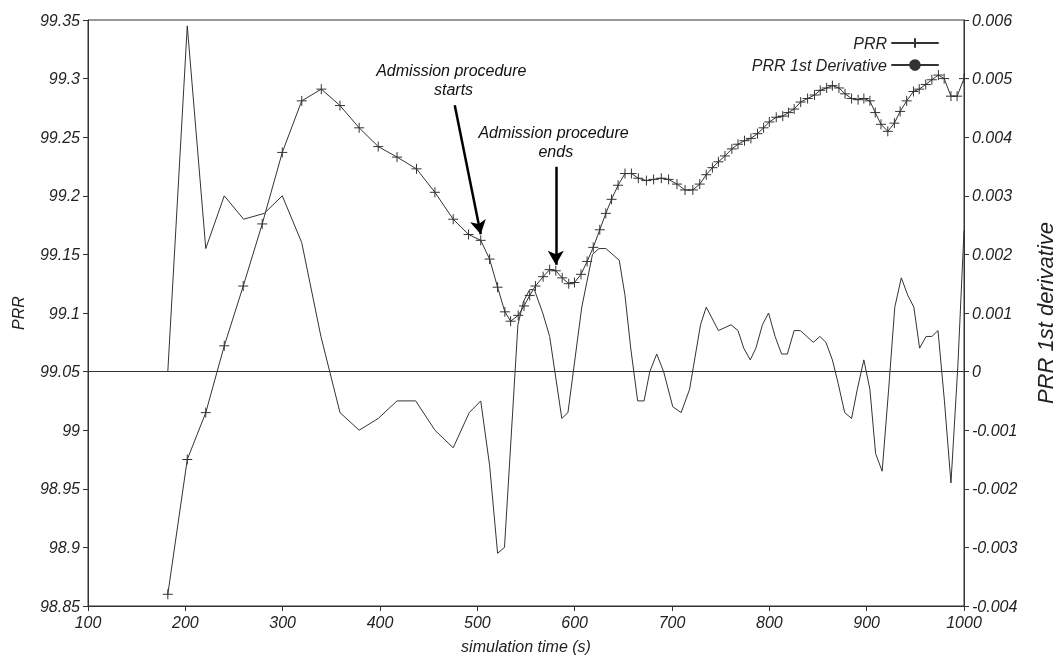  What do you see at coordinates (60, 254) in the screenshot?
I see `y-tick-label: 99.15` at bounding box center [60, 254].